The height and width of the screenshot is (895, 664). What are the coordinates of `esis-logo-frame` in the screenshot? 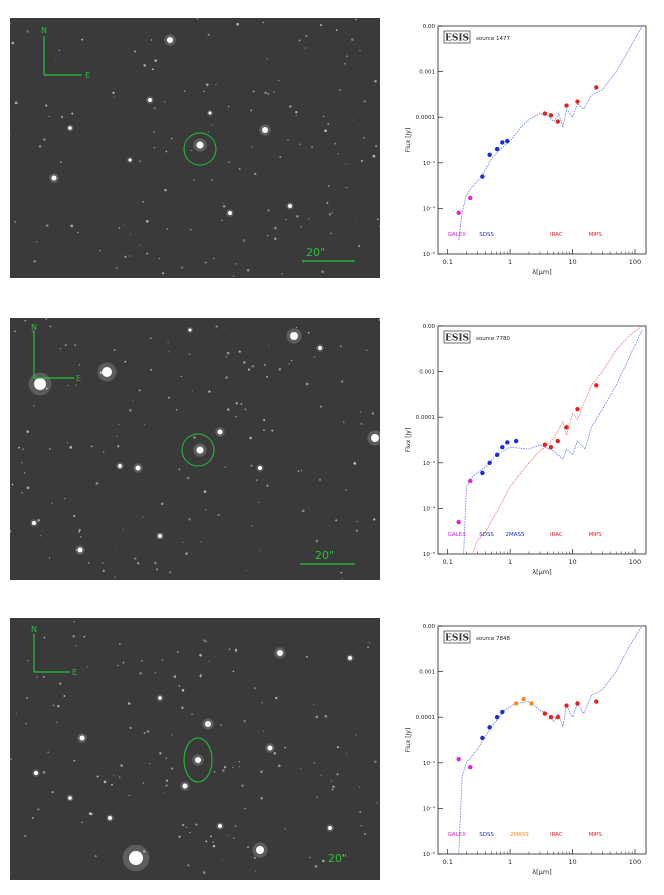 It's located at (457, 637).